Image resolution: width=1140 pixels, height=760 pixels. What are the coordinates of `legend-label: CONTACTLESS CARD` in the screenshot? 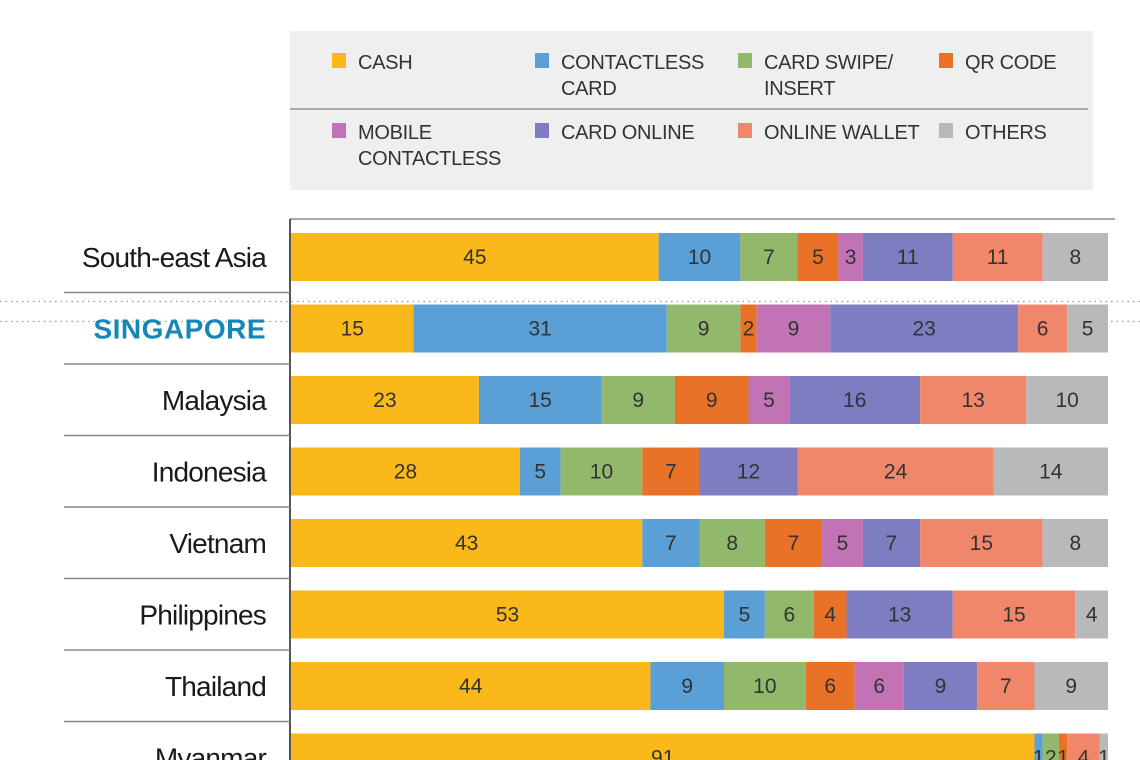 It's located at (633, 76).